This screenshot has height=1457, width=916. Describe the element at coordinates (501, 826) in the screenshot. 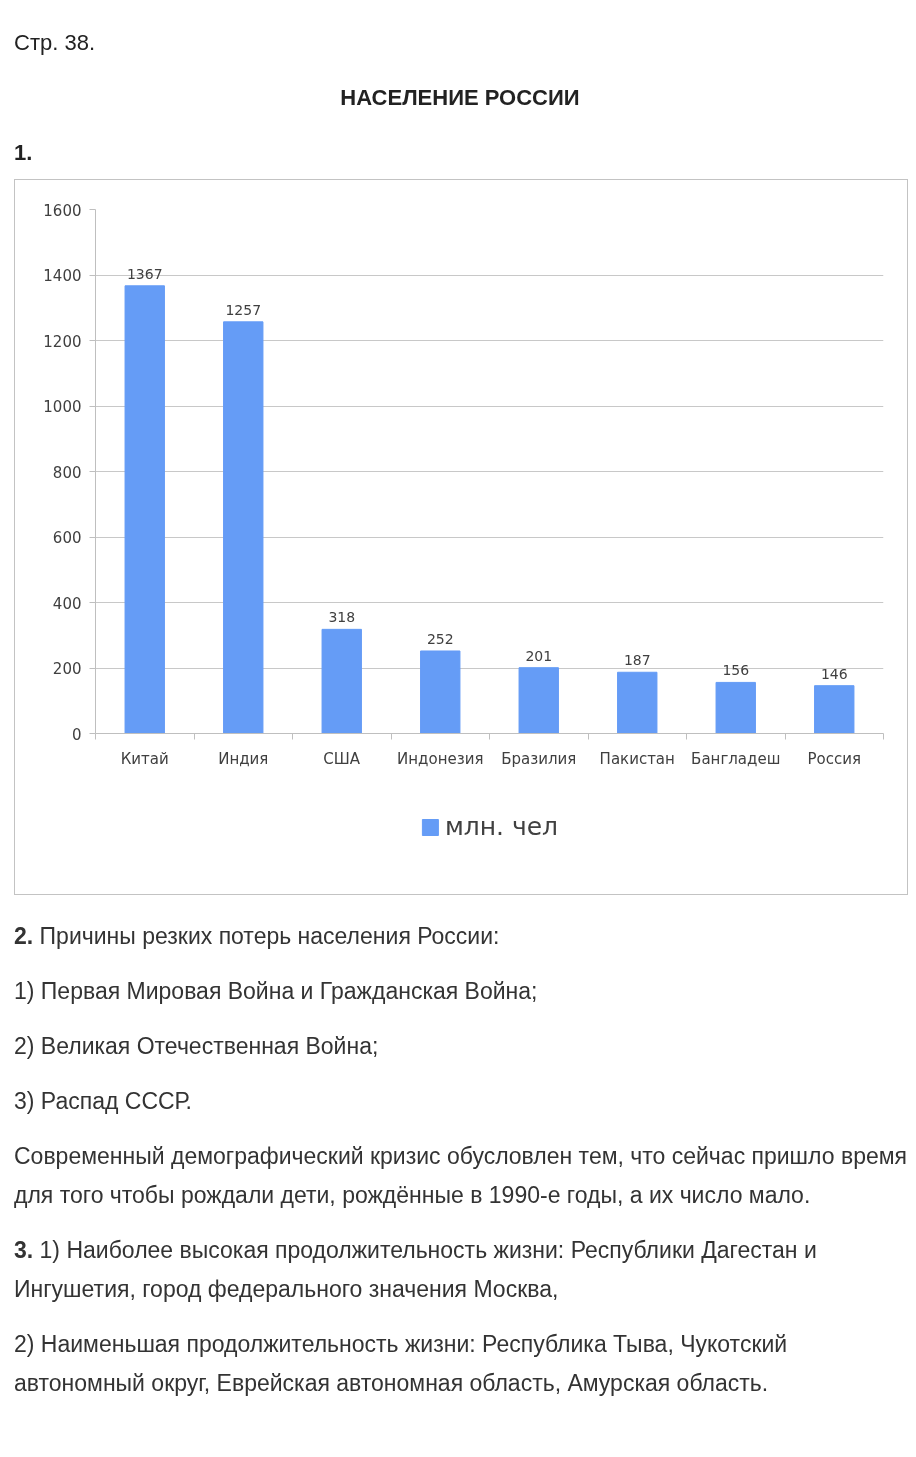

I see `legend-label: млн. чел` at that location.